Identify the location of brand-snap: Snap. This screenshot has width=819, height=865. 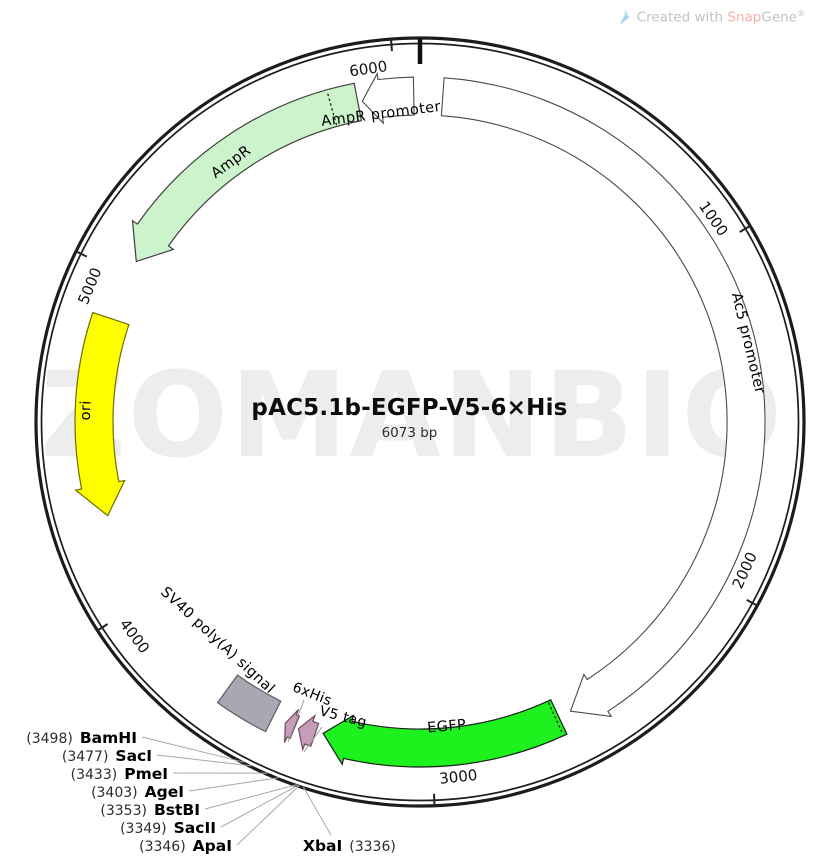
(744, 17).